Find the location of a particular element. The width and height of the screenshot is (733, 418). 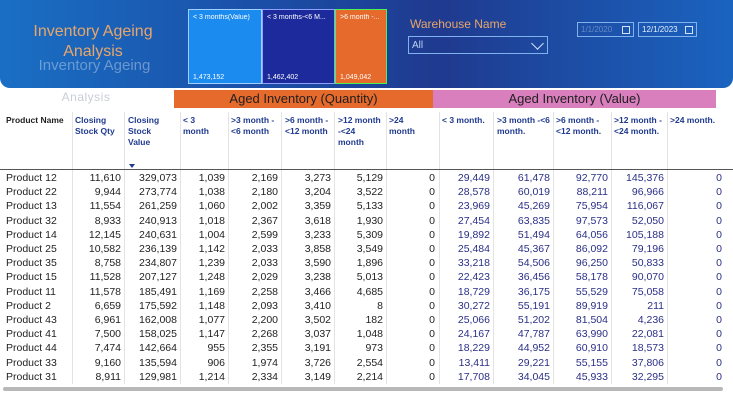

end-date-input: 12/1/2023 is located at coordinates (667, 29).